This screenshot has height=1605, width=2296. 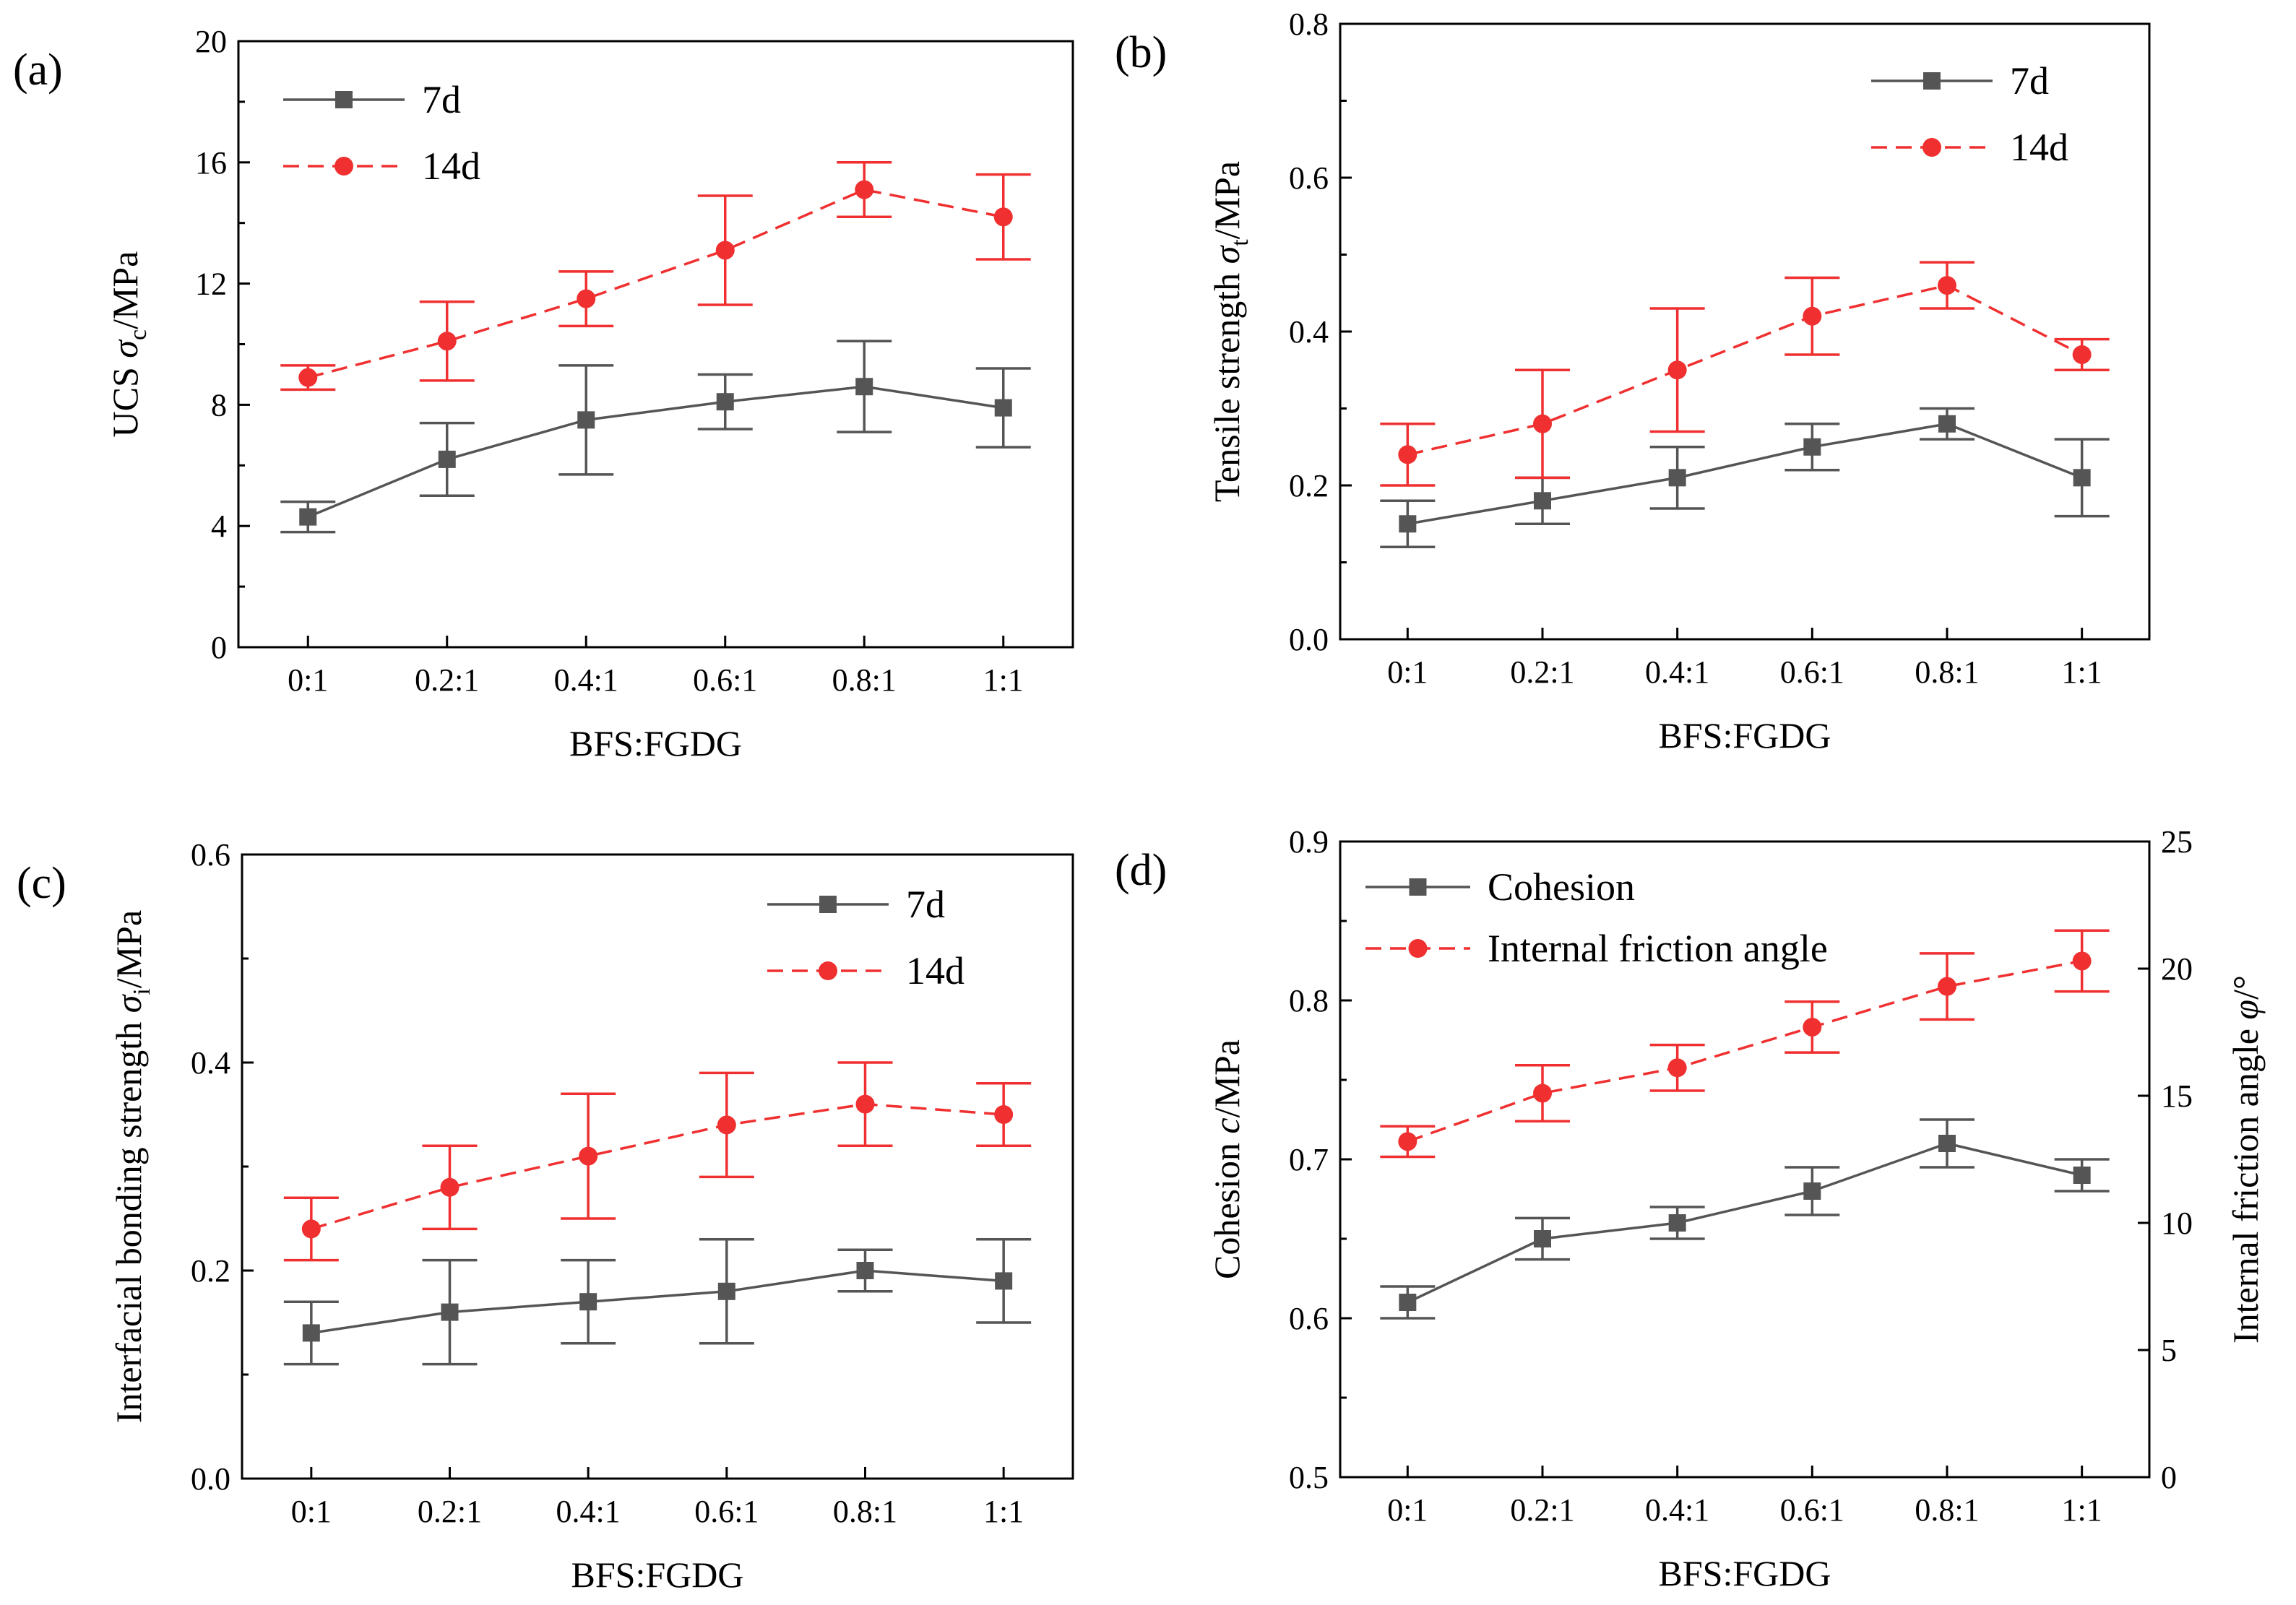 What do you see at coordinates (2177, 842) in the screenshot?
I see `y2-tick-label: 25` at bounding box center [2177, 842].